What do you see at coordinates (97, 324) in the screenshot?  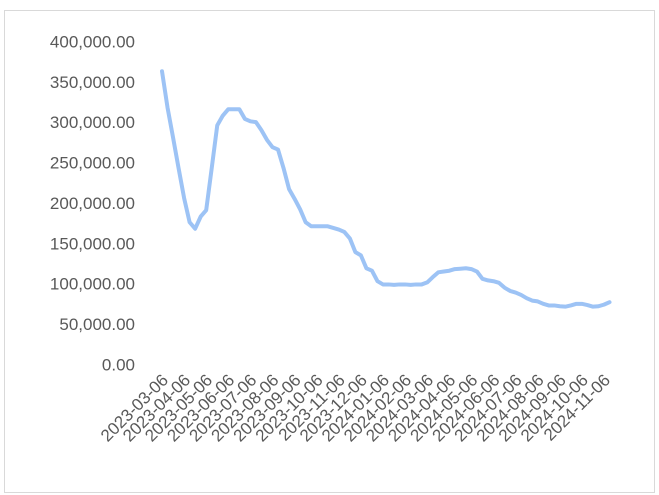 I see `y-tick-label: 50,000.00` at bounding box center [97, 324].